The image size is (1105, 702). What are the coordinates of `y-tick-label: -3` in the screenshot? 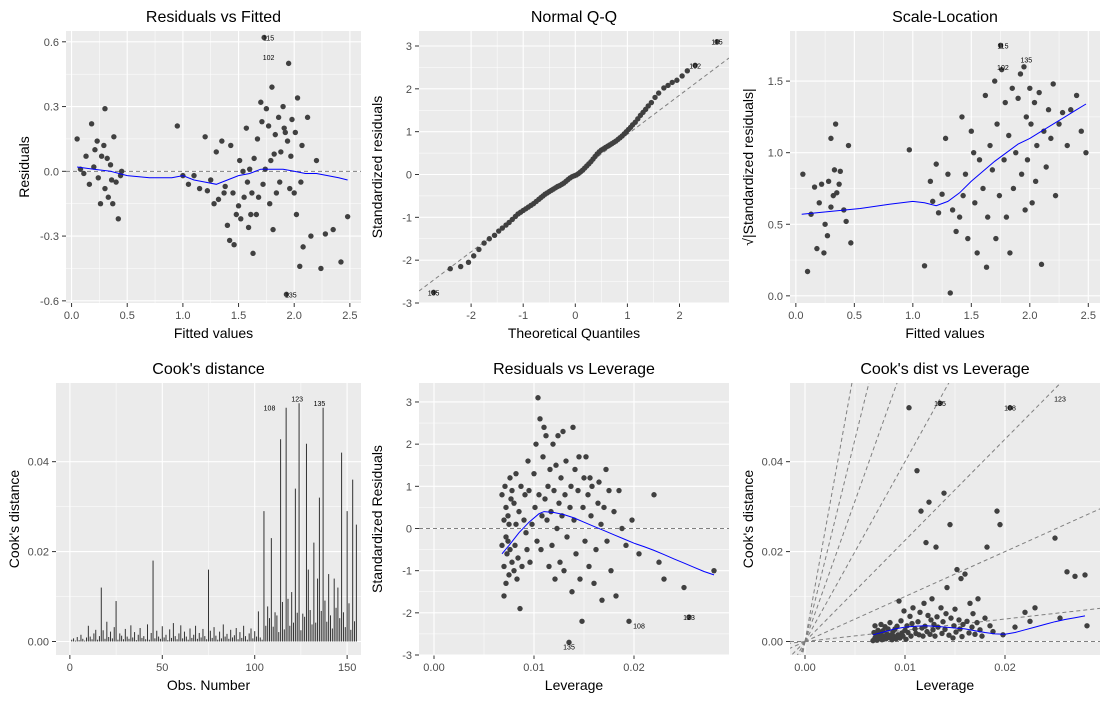 It's located at (407, 656).